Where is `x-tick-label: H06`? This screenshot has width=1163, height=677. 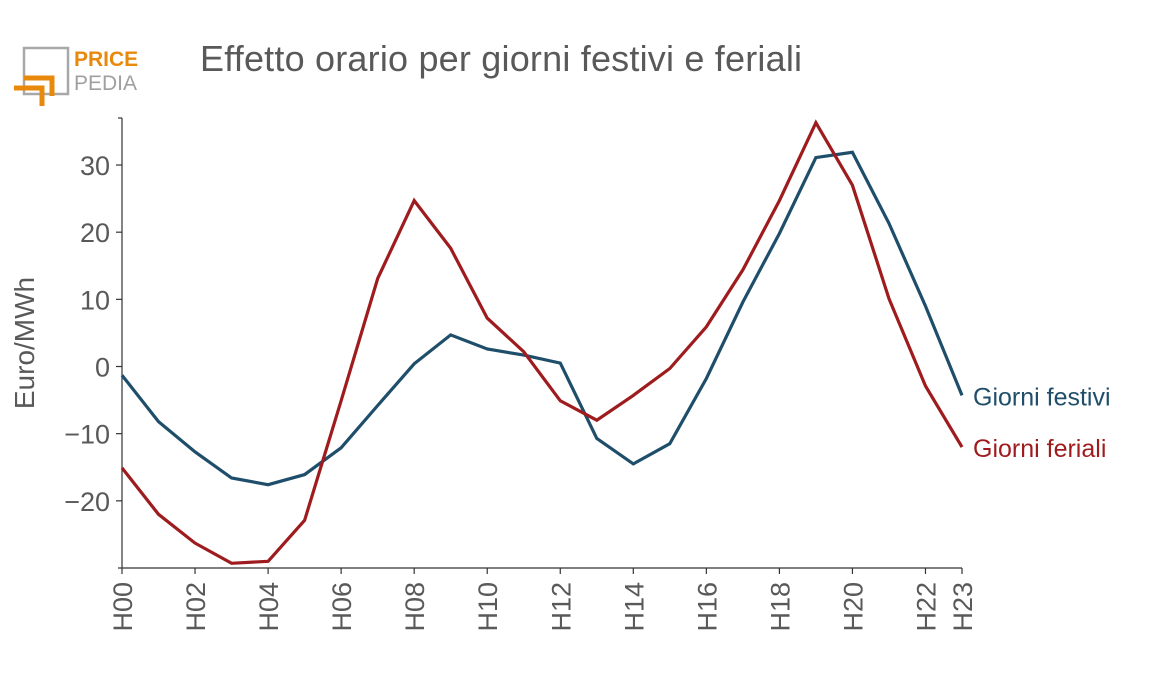
x-tick-label: H06 is located at coordinates (342, 607).